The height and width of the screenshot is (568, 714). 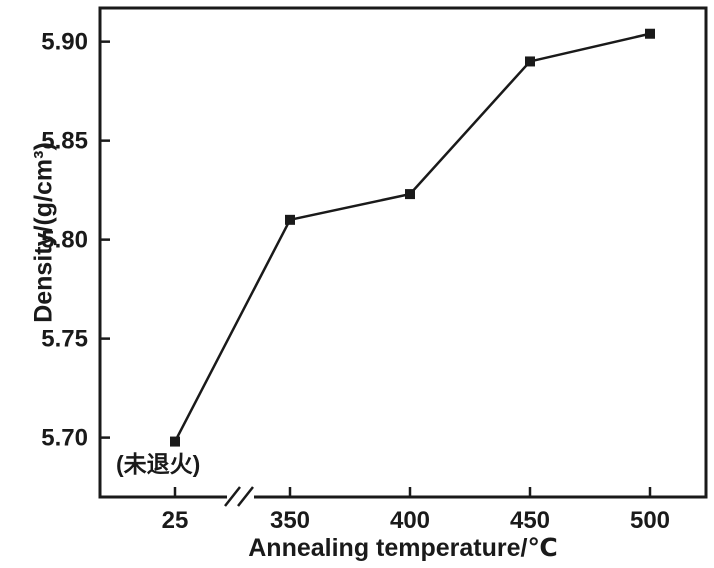 What do you see at coordinates (64, 141) in the screenshot?
I see `y-tick-label: 5.85` at bounding box center [64, 141].